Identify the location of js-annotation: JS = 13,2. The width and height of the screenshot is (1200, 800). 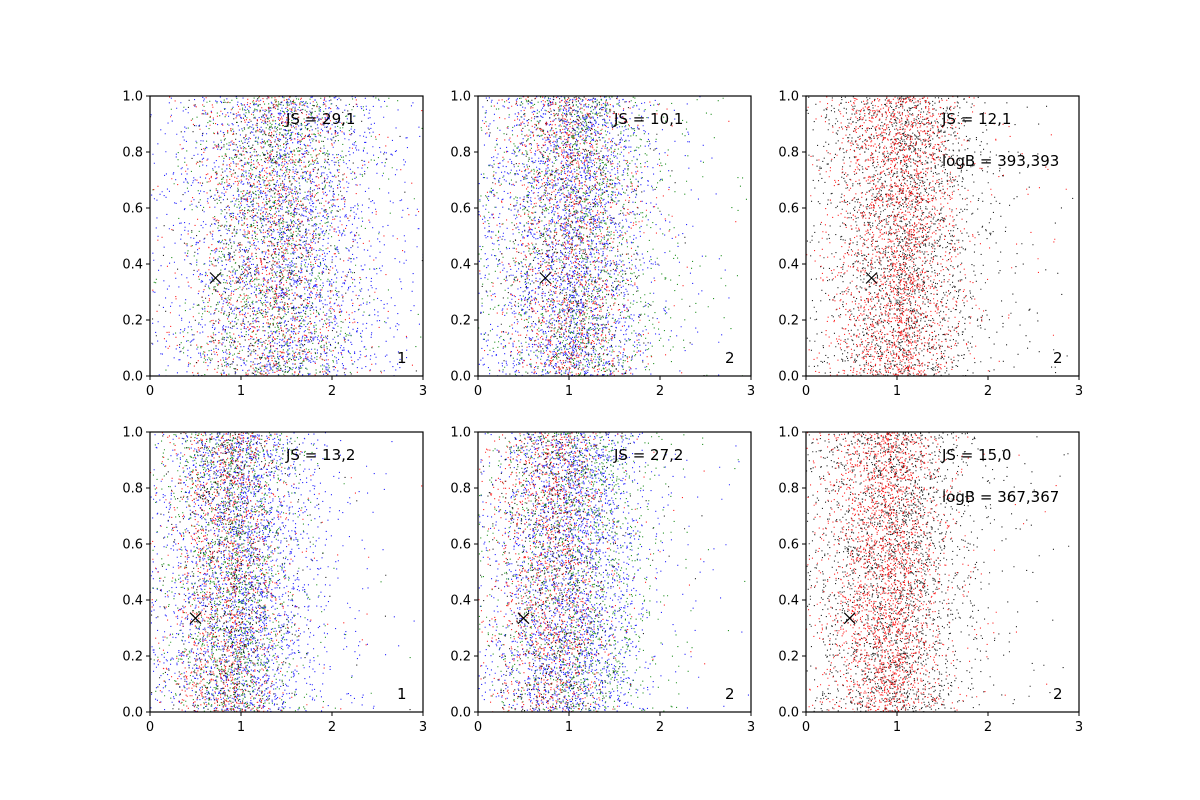
(320, 455).